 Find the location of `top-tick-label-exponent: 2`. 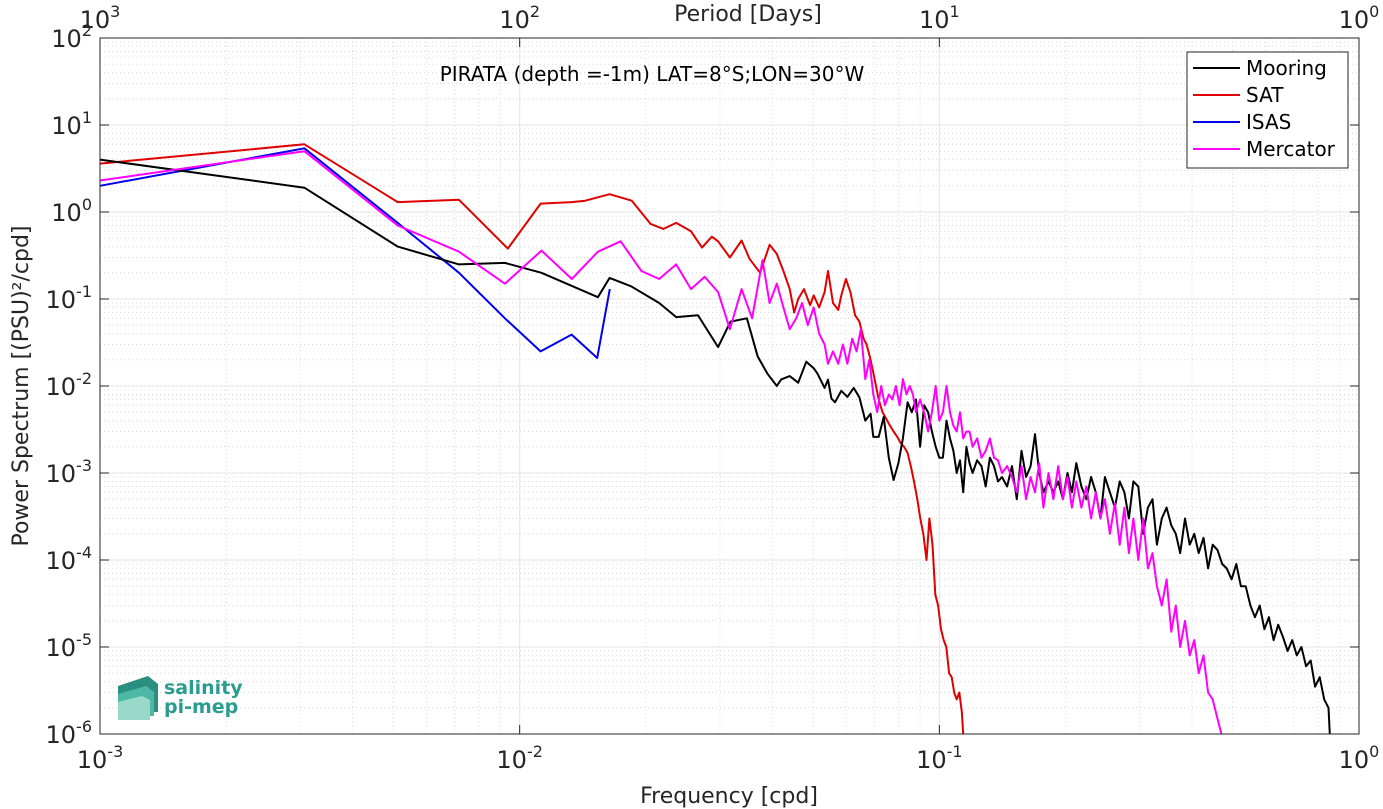

top-tick-label-exponent: 2 is located at coordinates (535, 11).